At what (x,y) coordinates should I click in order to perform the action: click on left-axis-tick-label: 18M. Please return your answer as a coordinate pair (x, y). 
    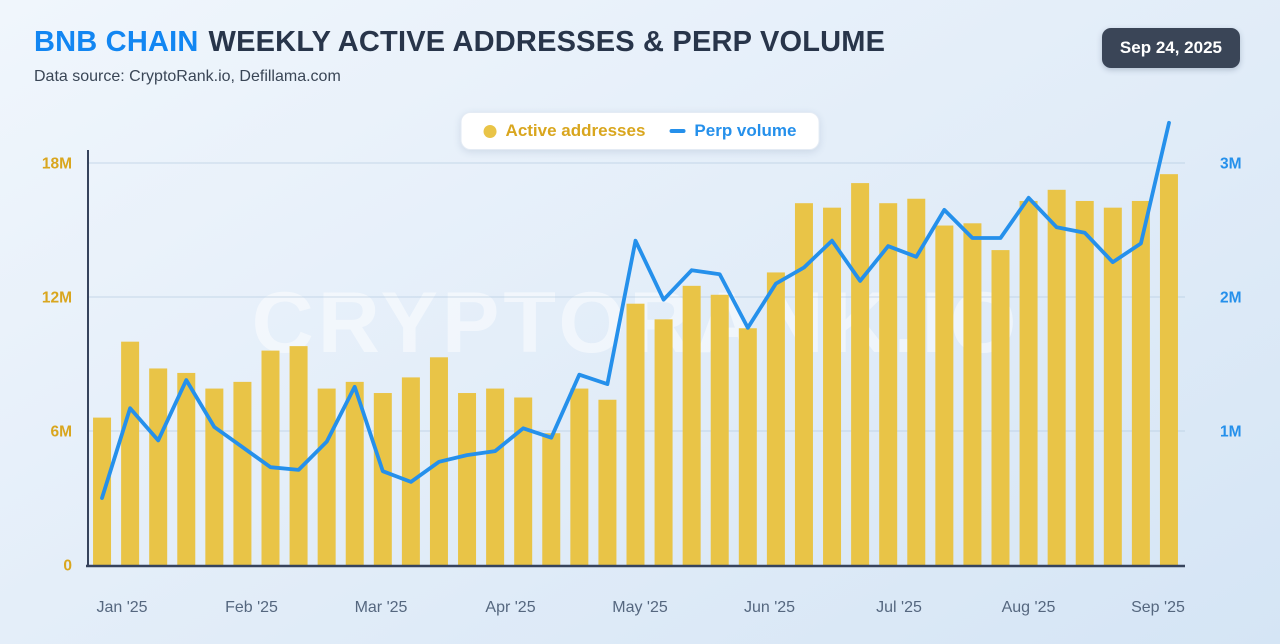
    Looking at the image, I should click on (57, 164).